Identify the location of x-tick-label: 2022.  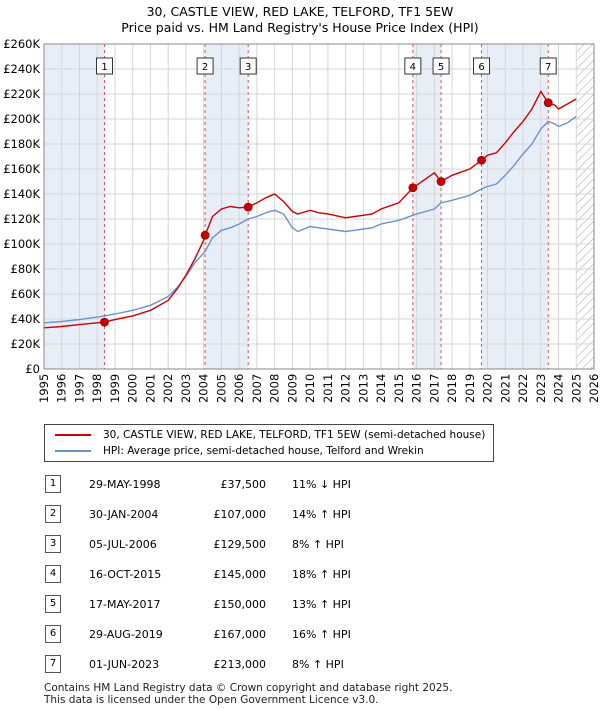
(523, 388).